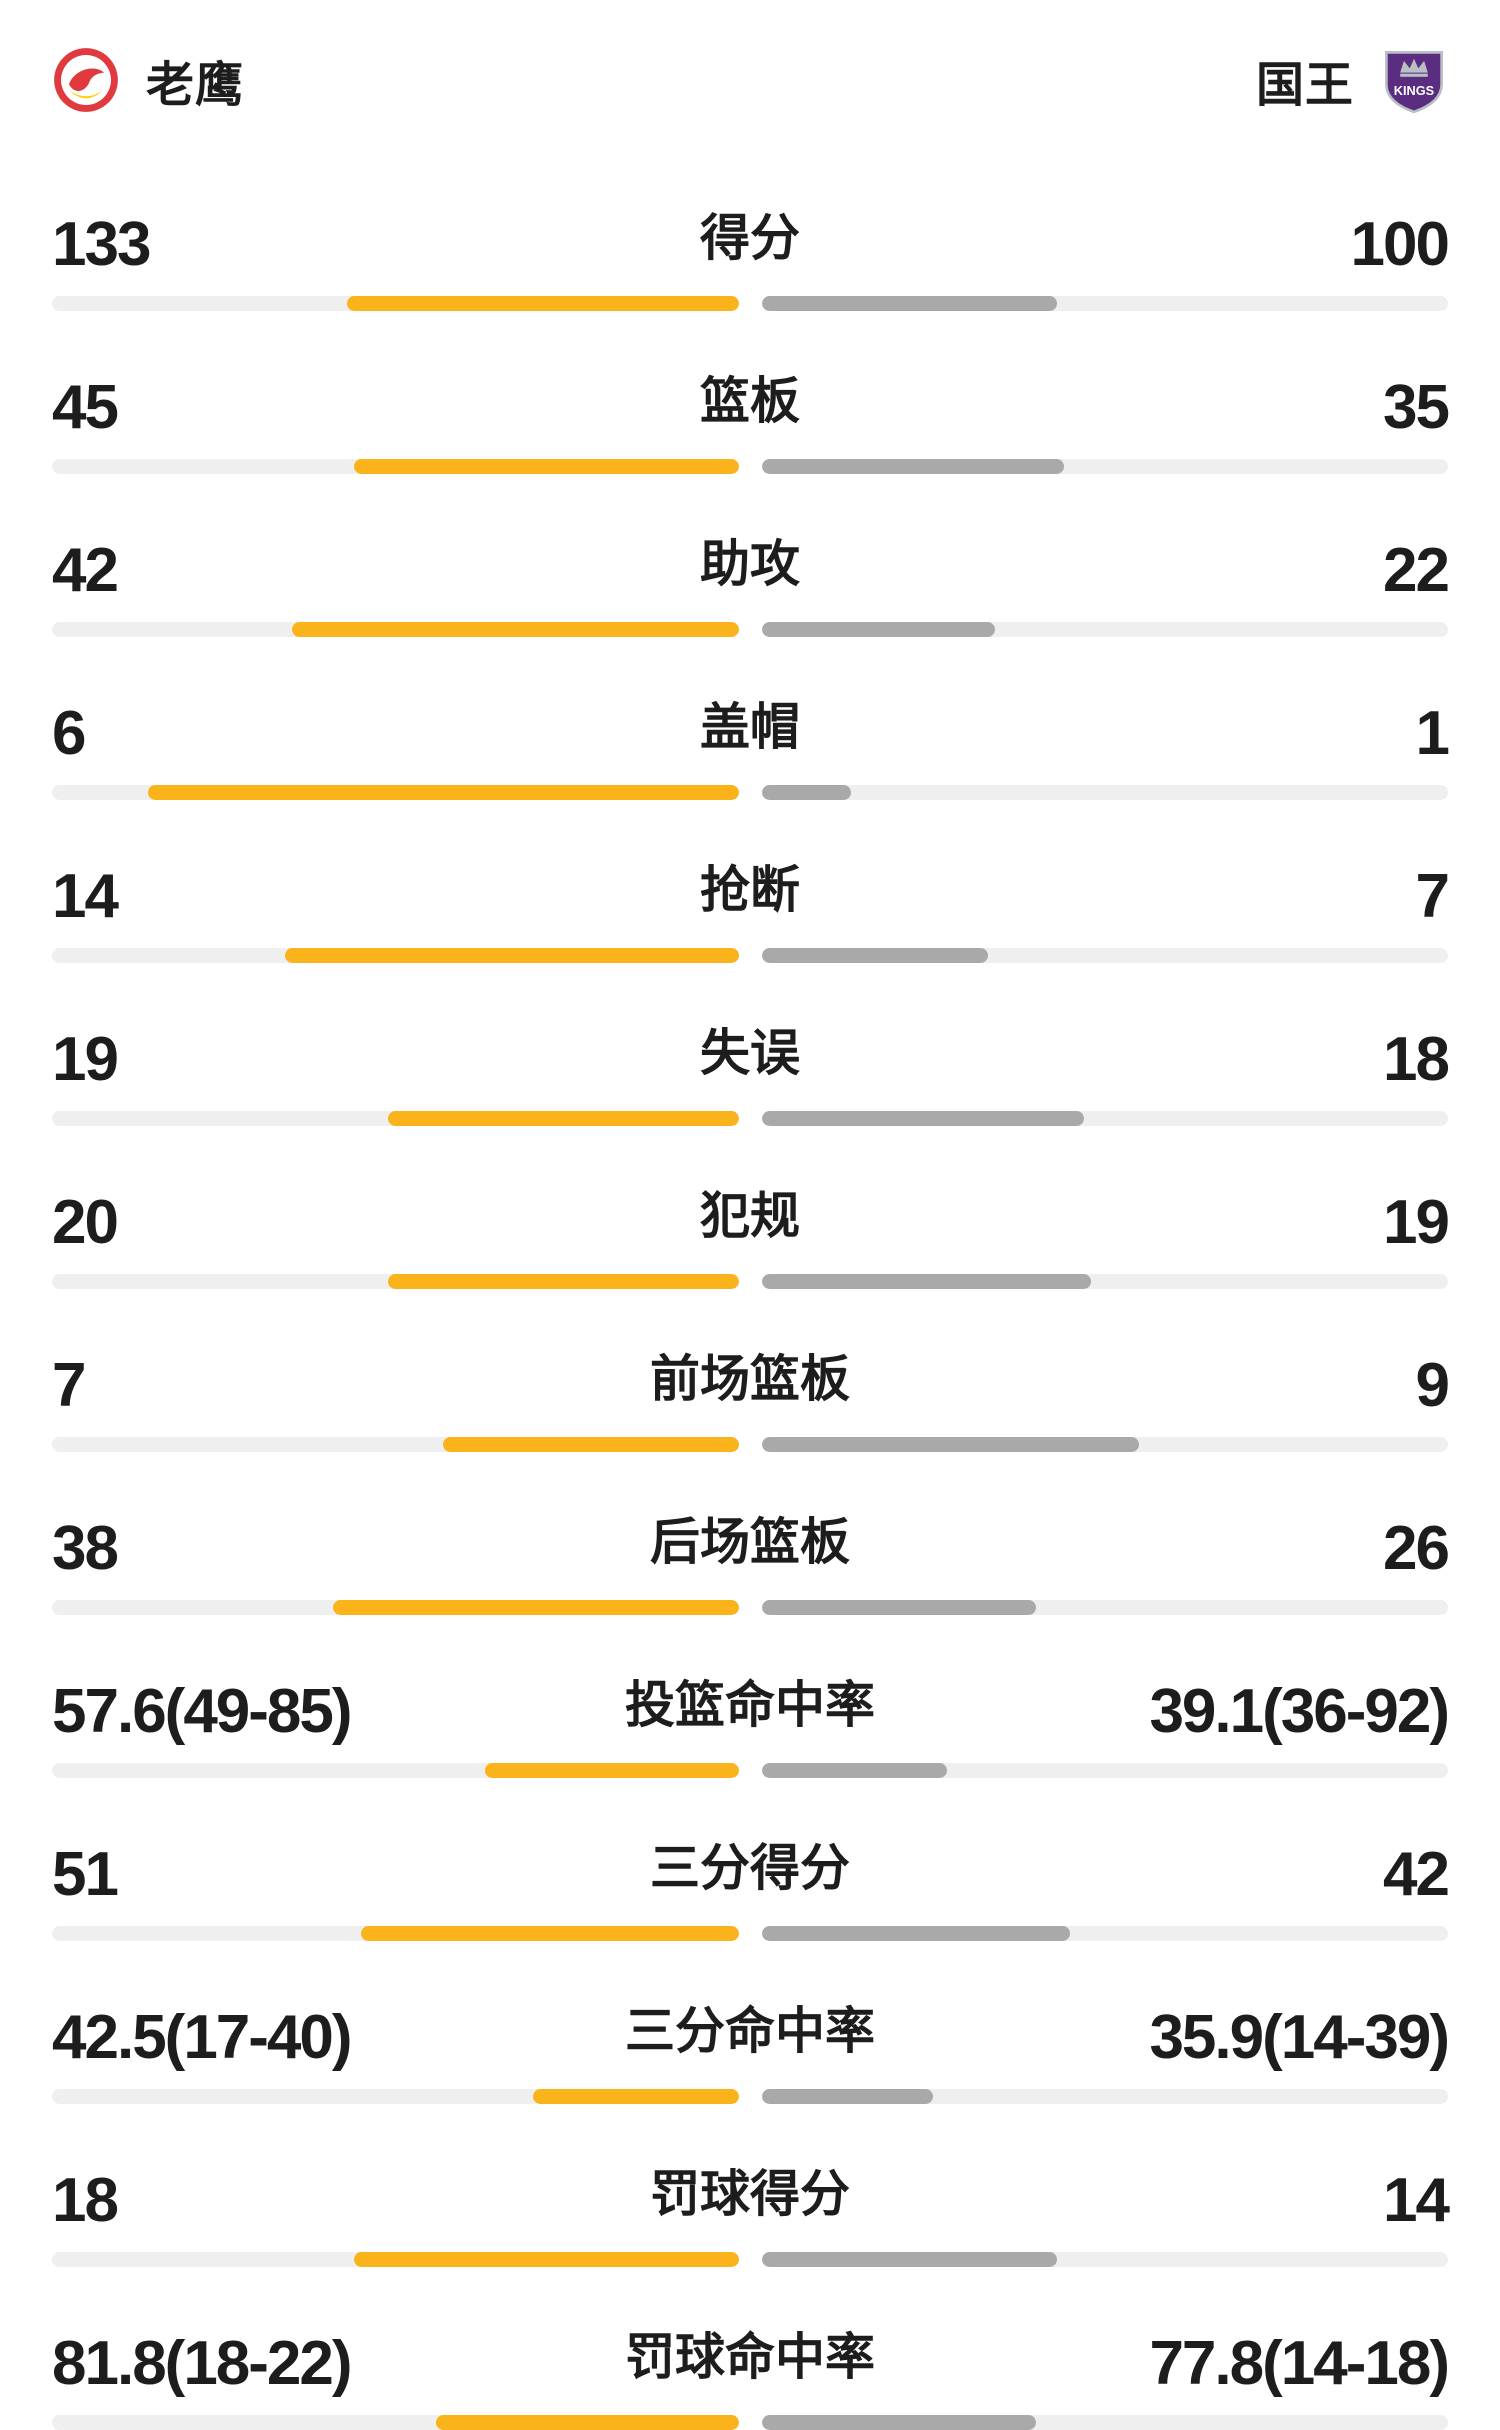  Describe the element at coordinates (1416, 1059) in the screenshot. I see `right-team-value: 18` at that location.